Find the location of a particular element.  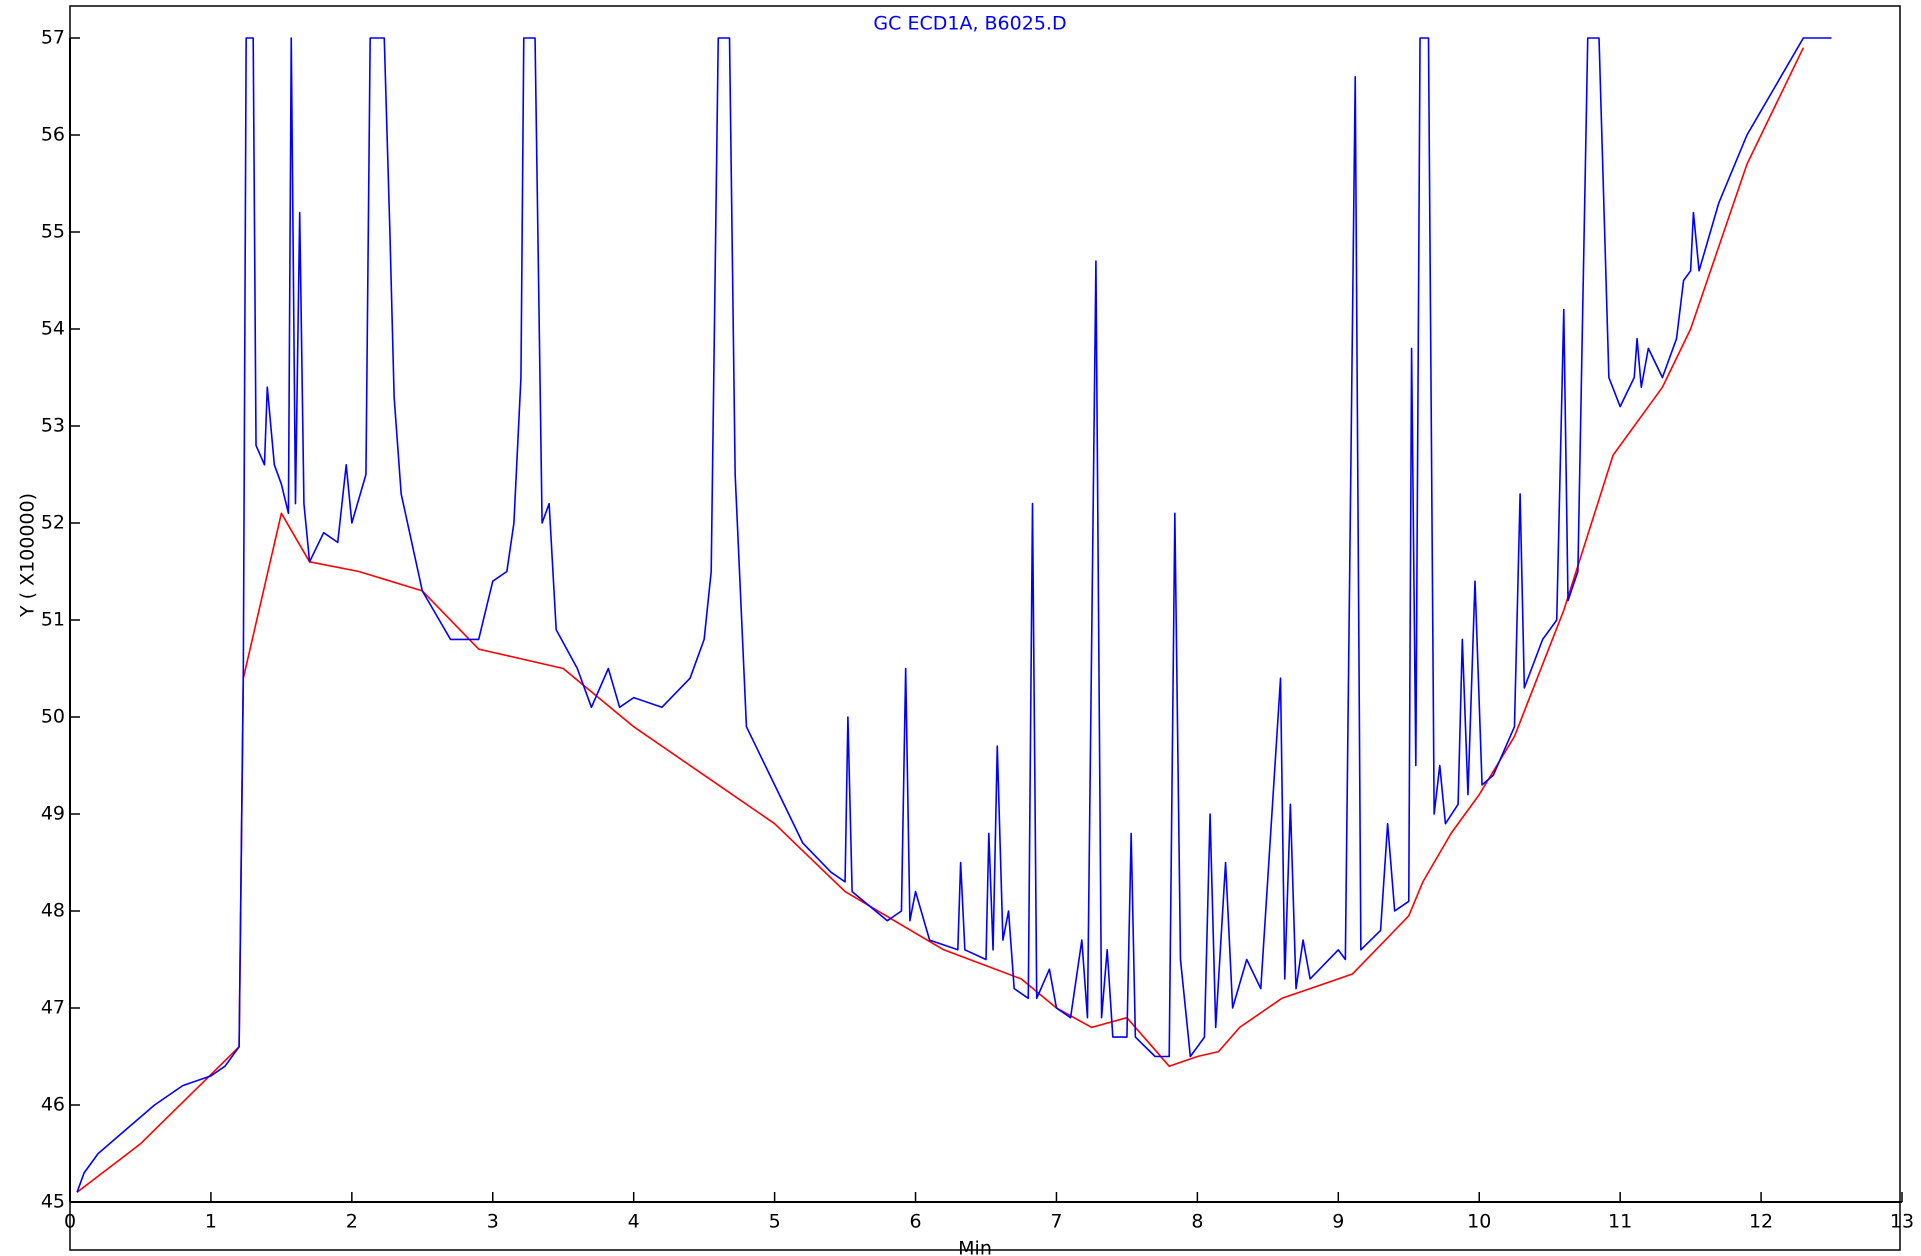

x-tick-label: 5 is located at coordinates (775, 1222).